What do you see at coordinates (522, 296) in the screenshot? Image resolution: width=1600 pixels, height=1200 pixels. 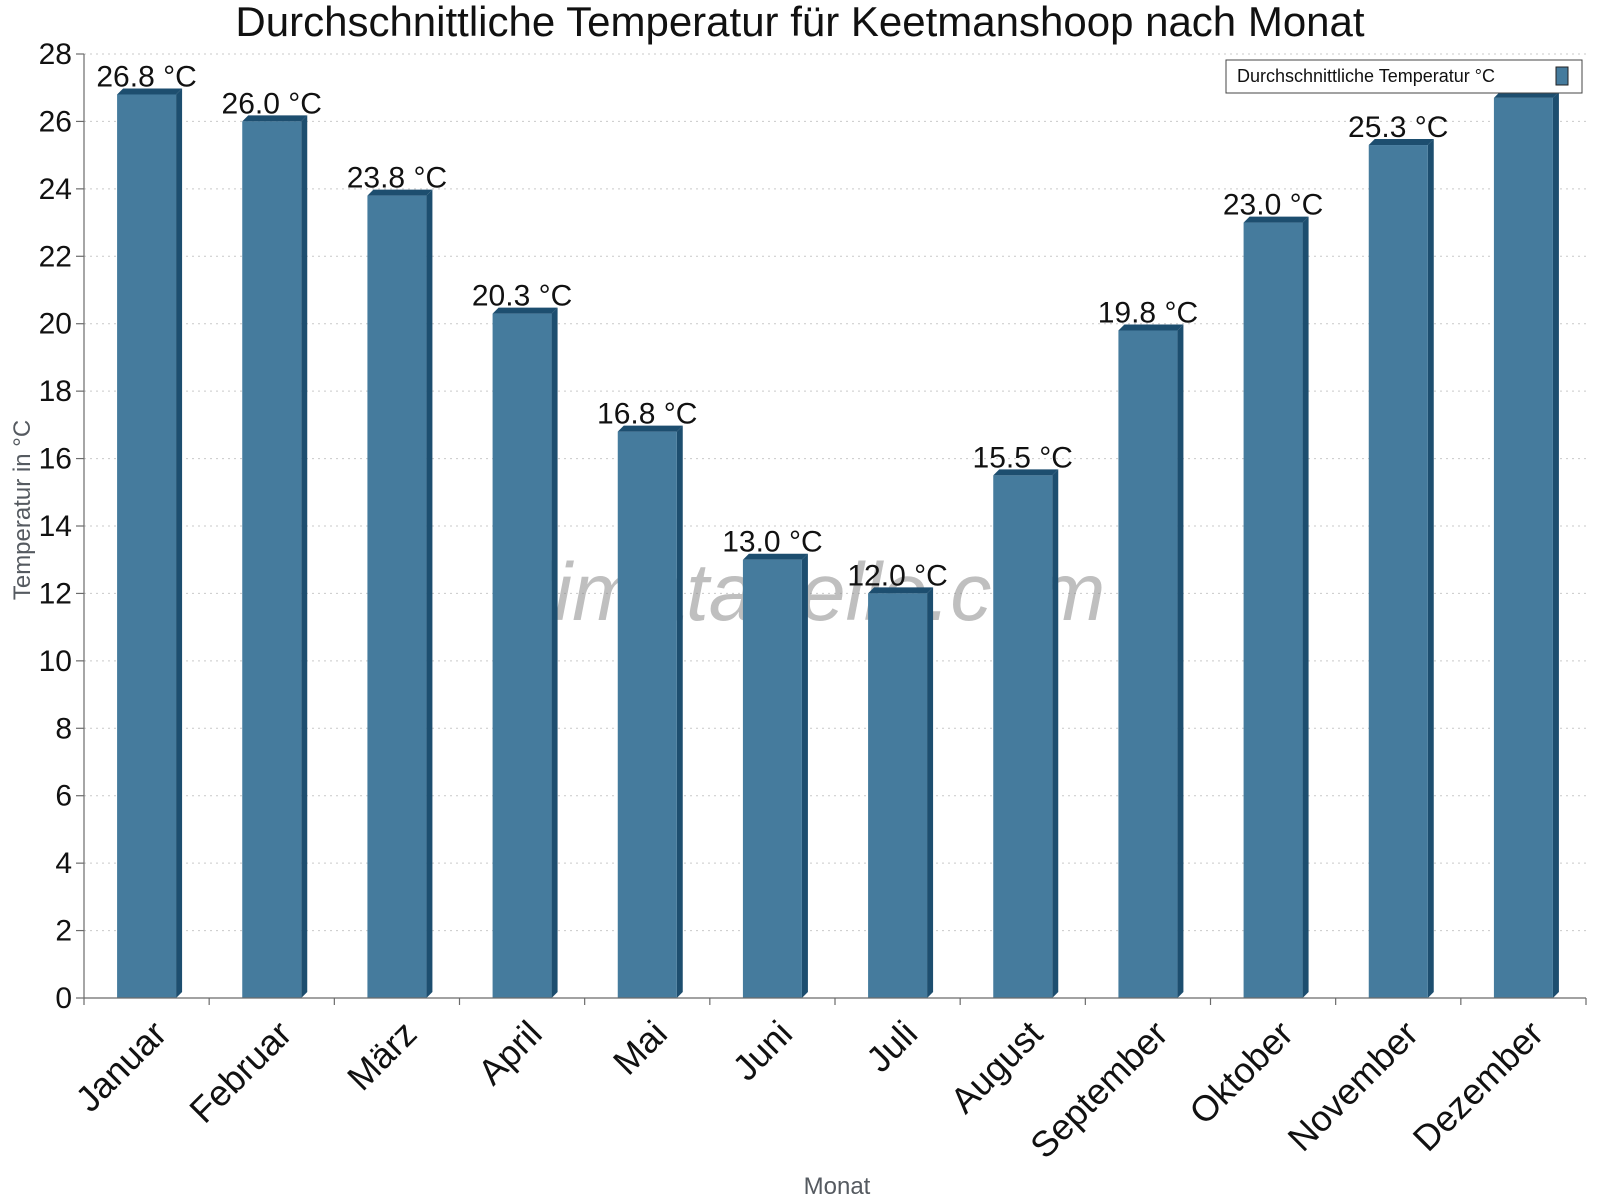 I see `bar-value-label: 20.3 °C` at bounding box center [522, 296].